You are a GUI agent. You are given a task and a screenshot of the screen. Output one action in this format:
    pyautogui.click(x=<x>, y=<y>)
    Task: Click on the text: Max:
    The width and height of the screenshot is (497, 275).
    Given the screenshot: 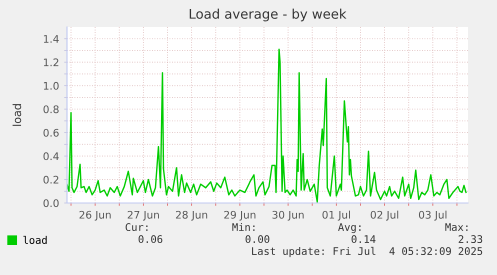 What is the action you would take?
    pyautogui.click(x=456, y=227)
    